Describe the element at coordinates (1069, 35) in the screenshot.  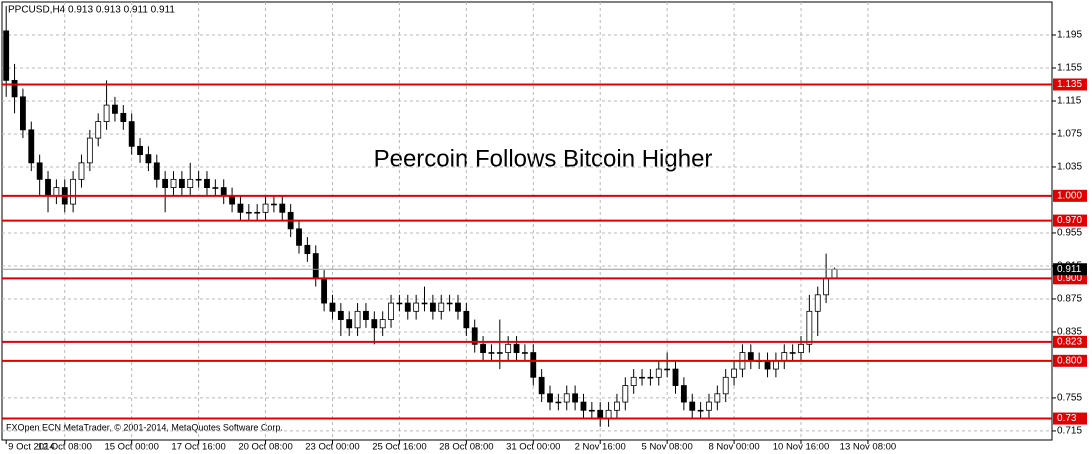
I see `y-tick-label: 1.195` at that location.